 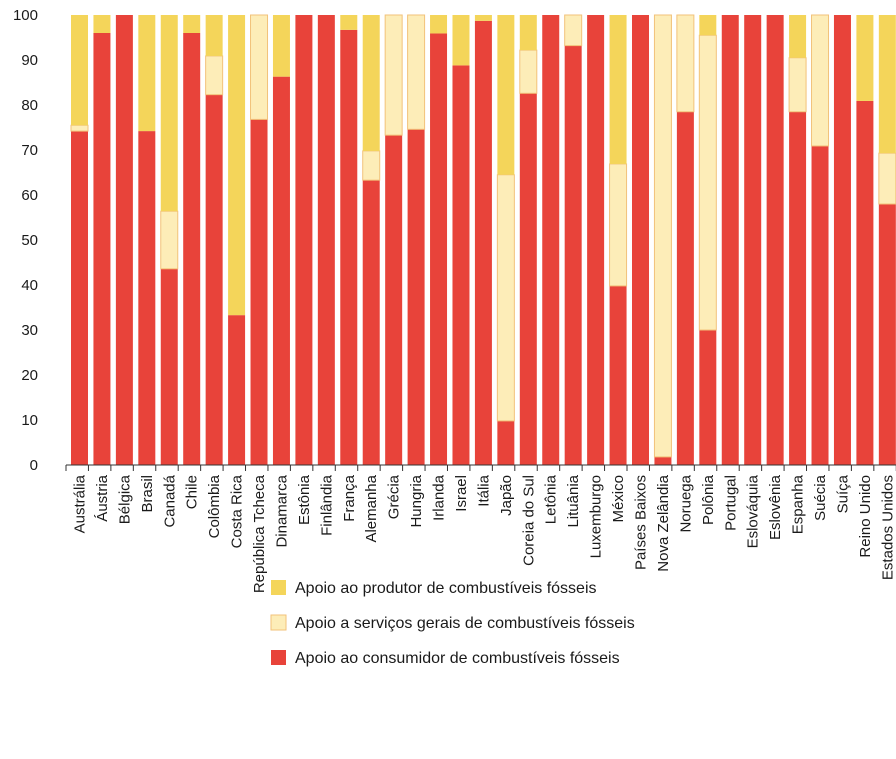 I want to click on x-tick-label: Itália, so click(x=483, y=490).